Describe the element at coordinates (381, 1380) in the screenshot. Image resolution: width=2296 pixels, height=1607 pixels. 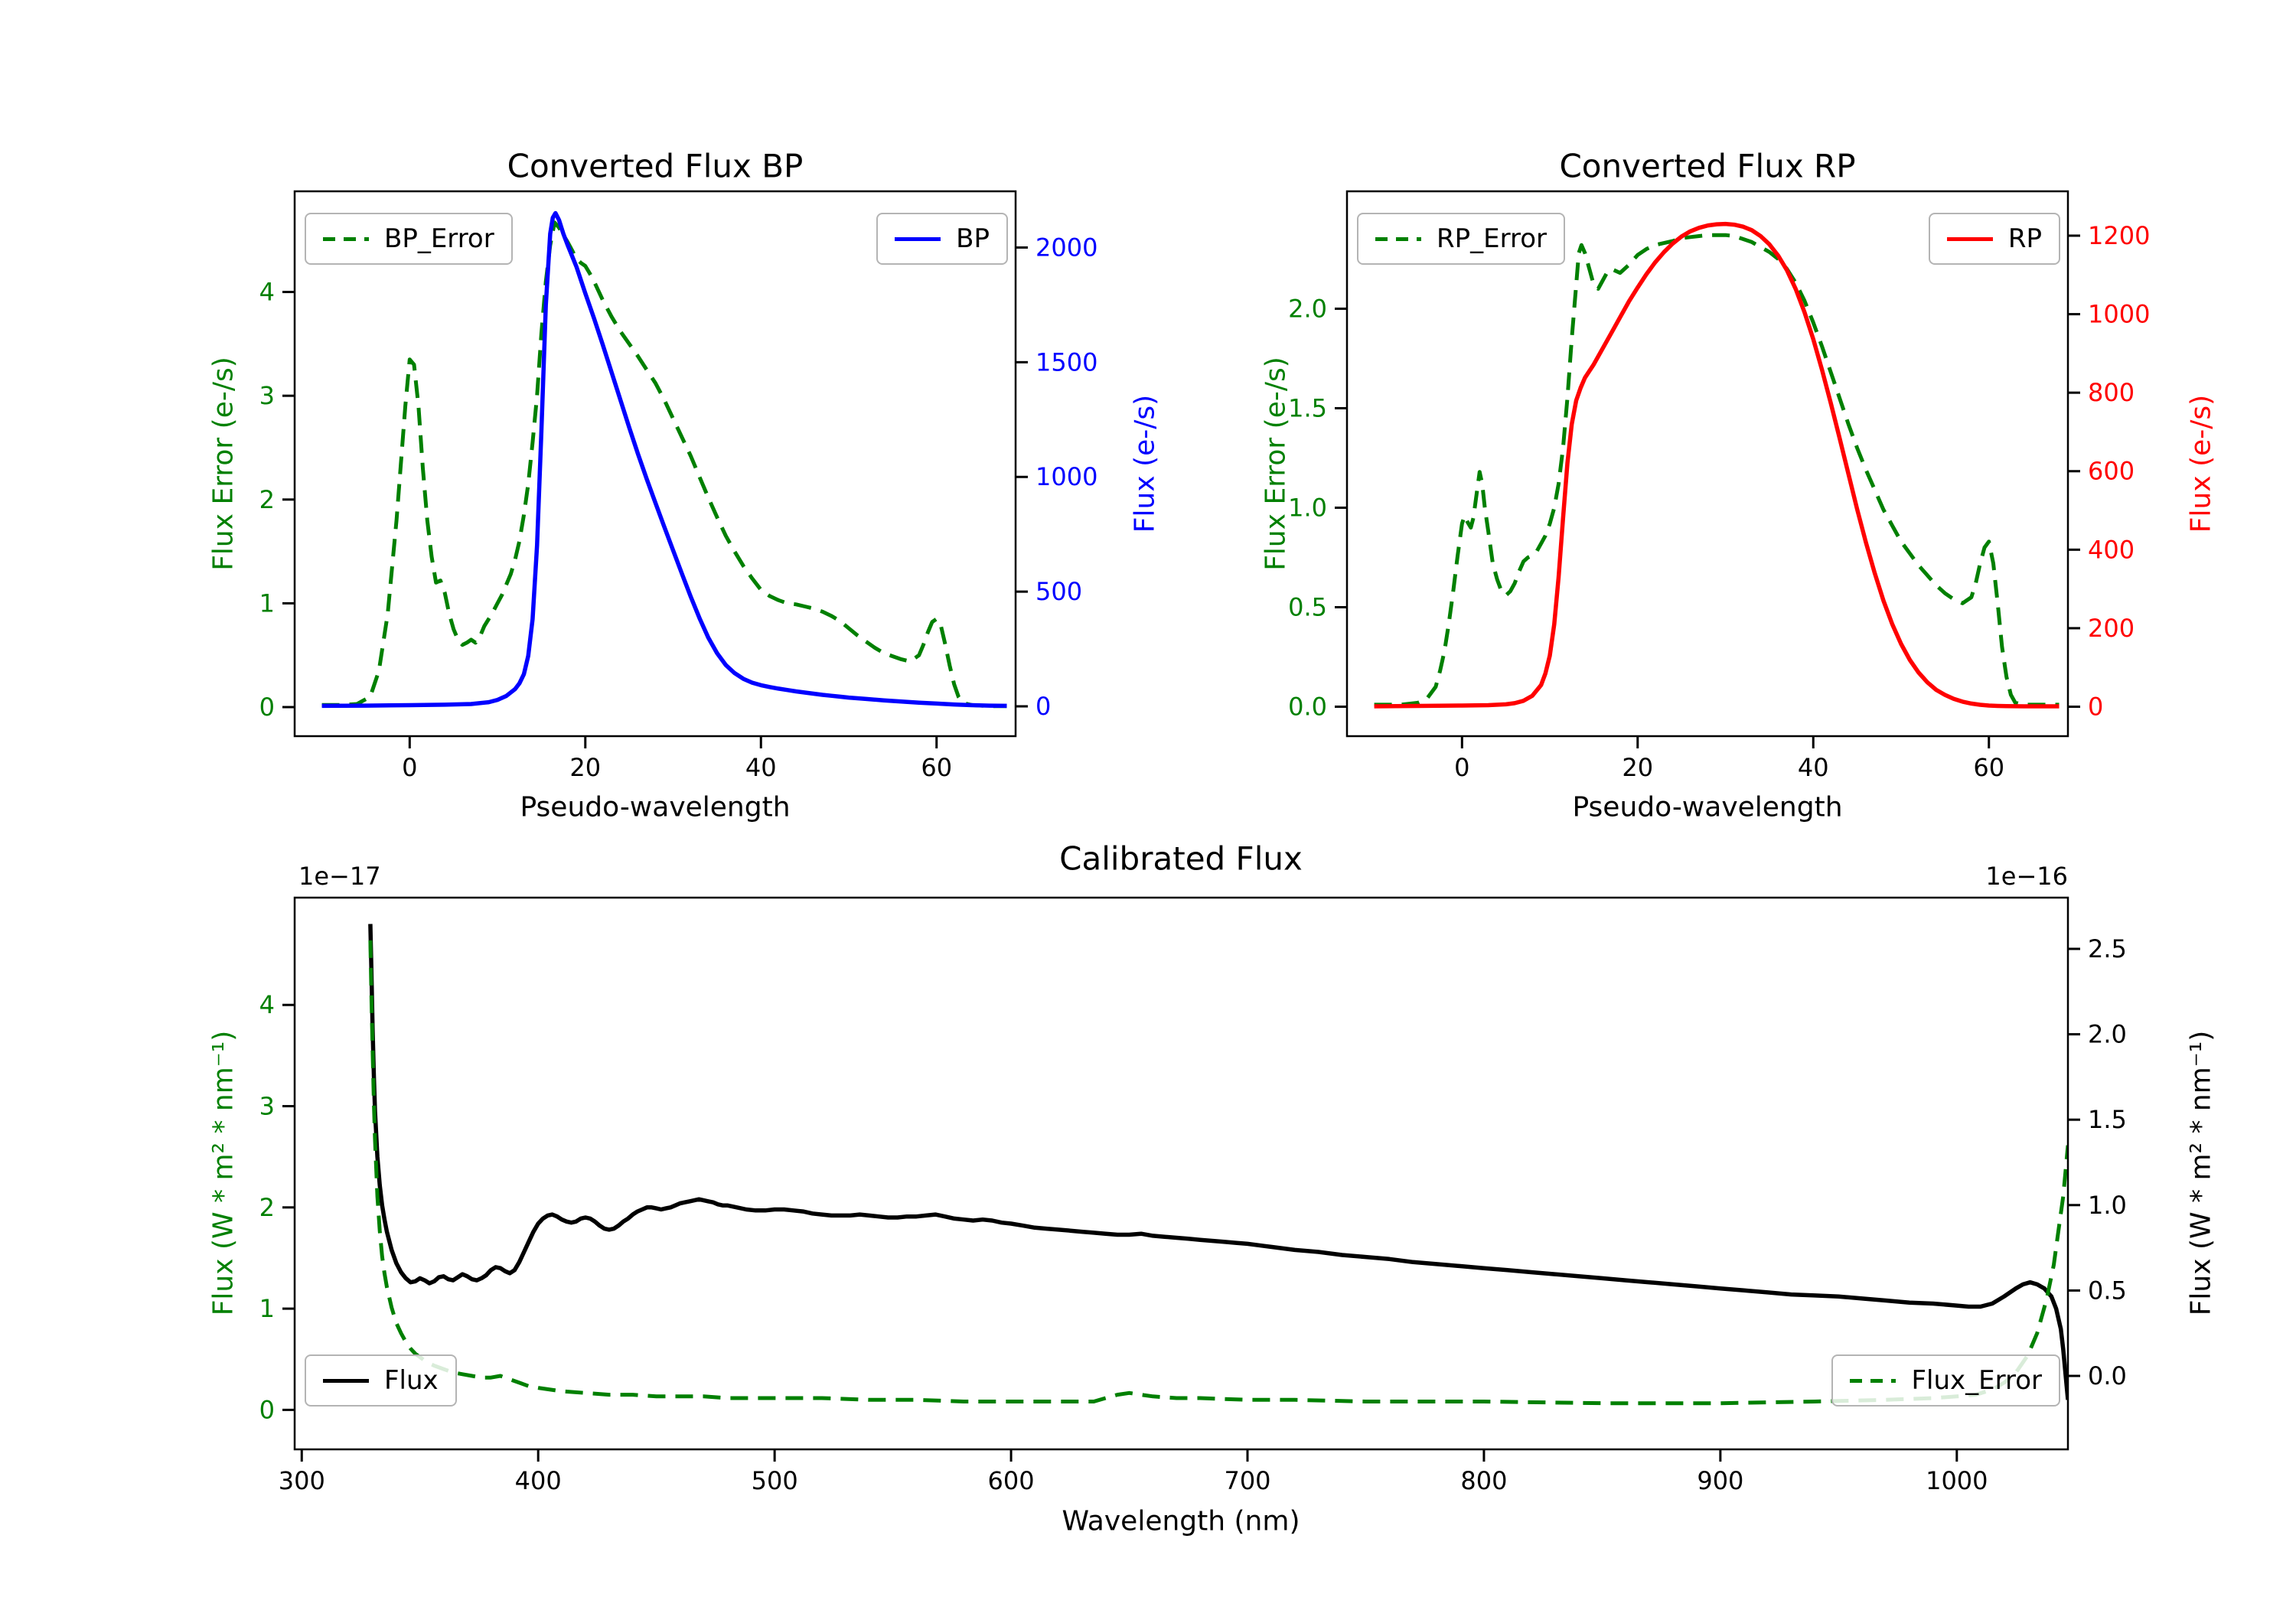
I see `flux-legend: Flux` at that location.